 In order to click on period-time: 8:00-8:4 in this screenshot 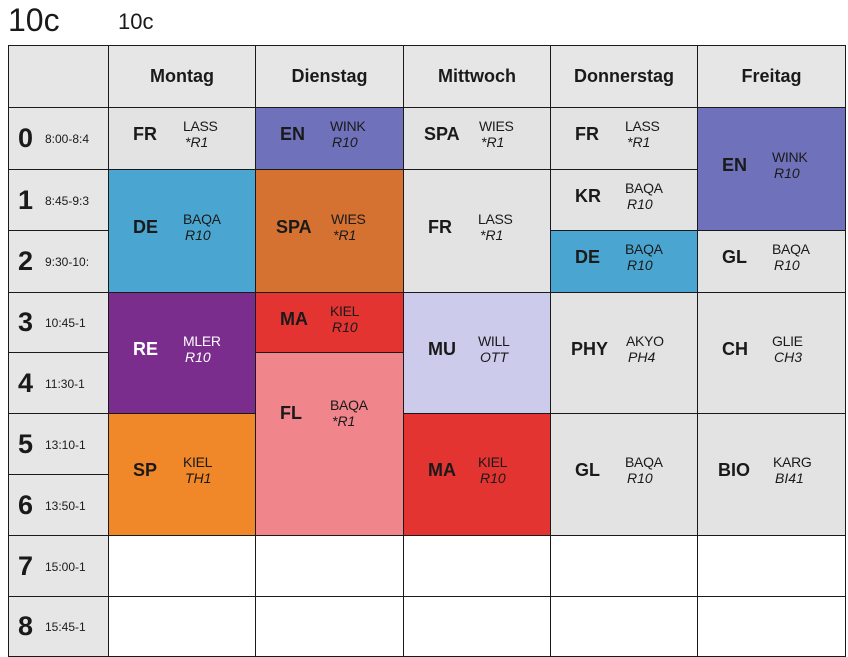, I will do `click(67, 139)`.